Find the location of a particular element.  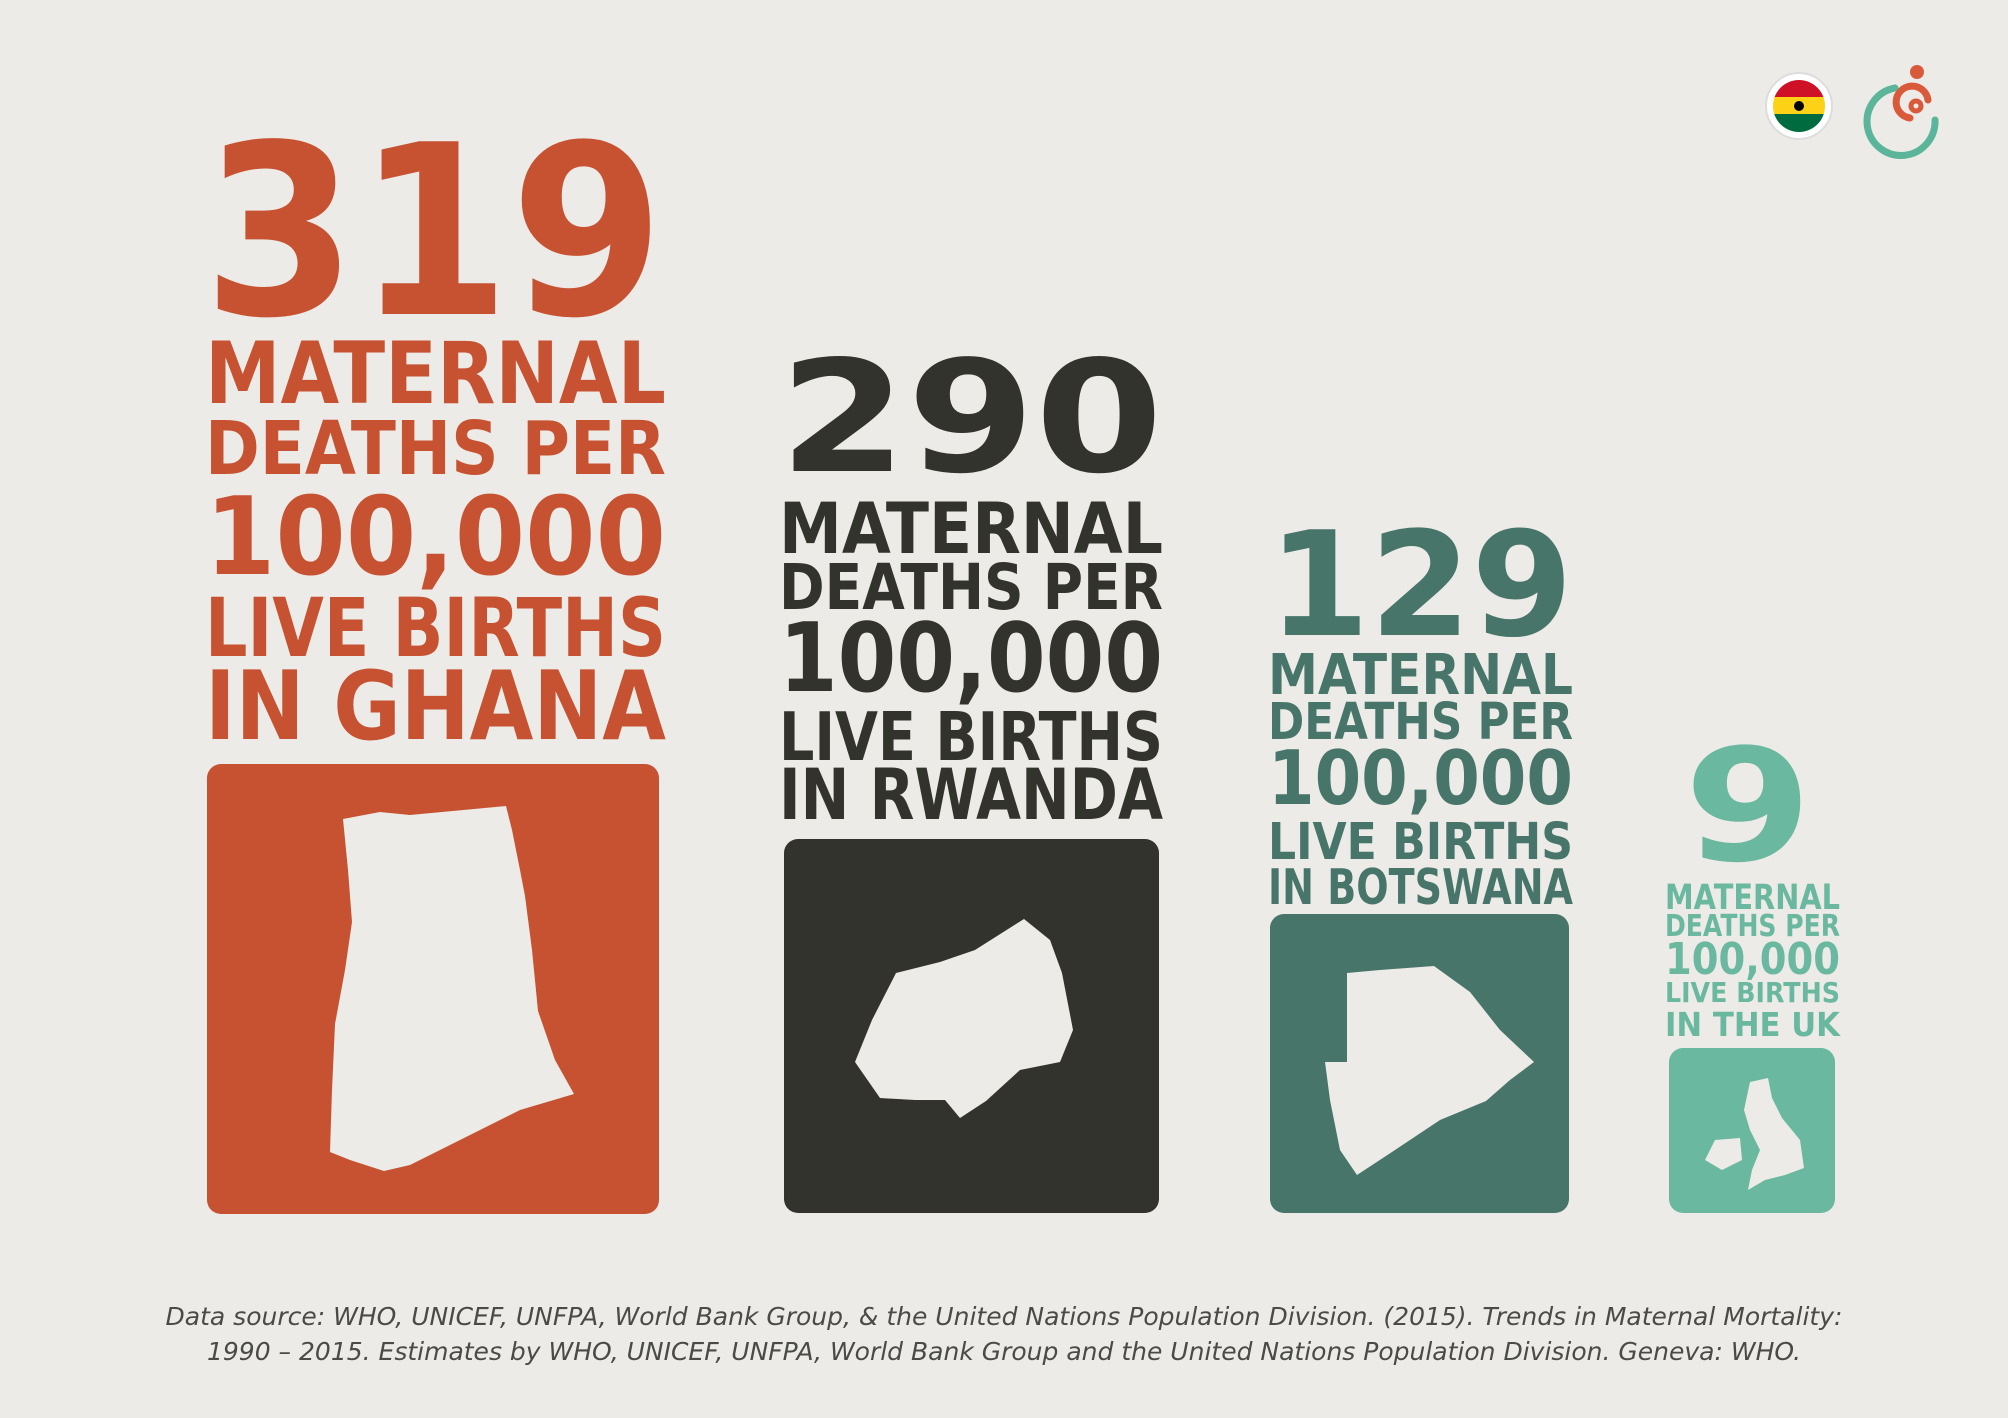

caption-line: IN RWANDA is located at coordinates (971, 795).